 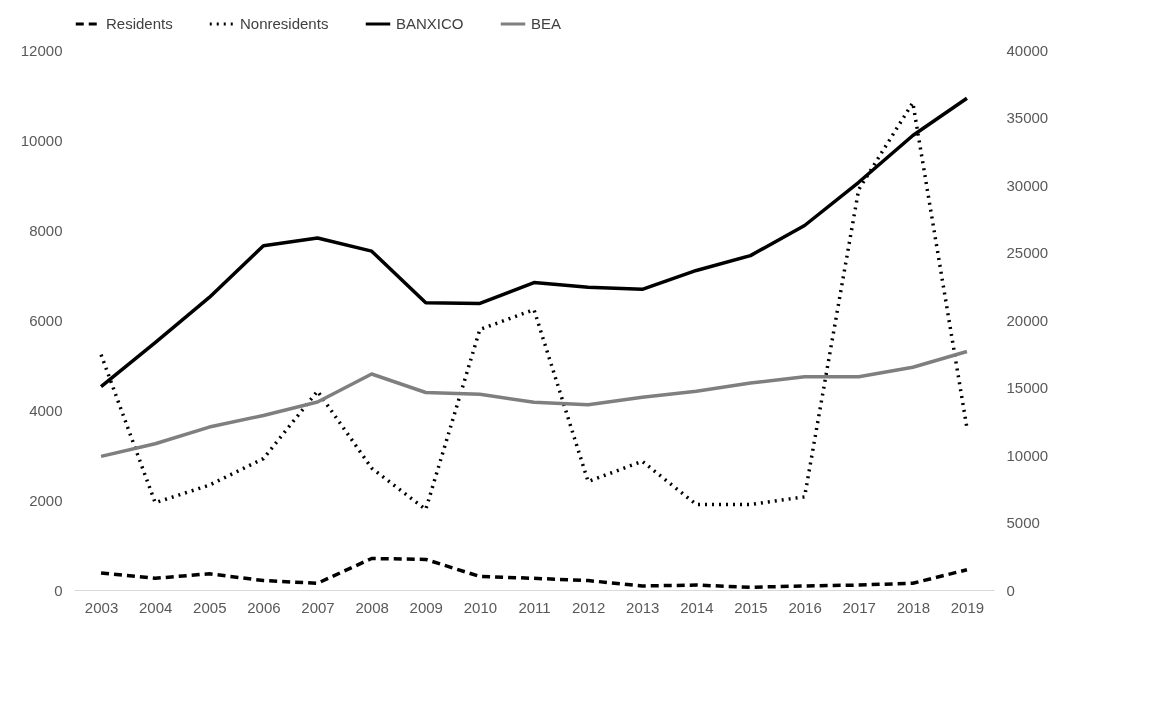 I want to click on legend-label: BEA, so click(x=546, y=23).